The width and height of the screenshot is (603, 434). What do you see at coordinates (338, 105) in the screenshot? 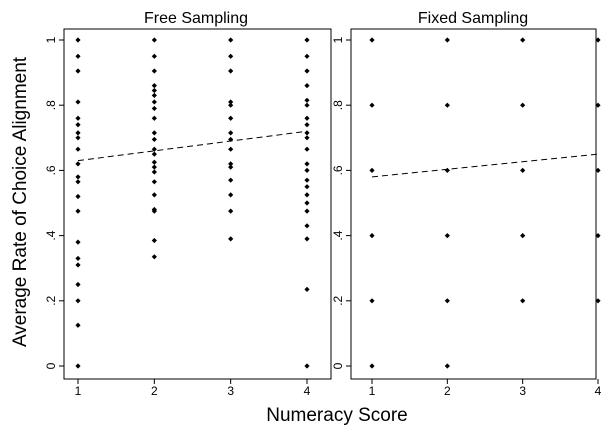
I see `y-tick-label: .8` at bounding box center [338, 105].